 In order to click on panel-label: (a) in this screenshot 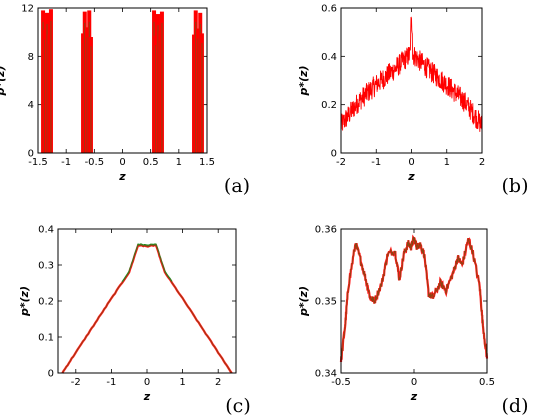, I will do `click(237, 186)`.